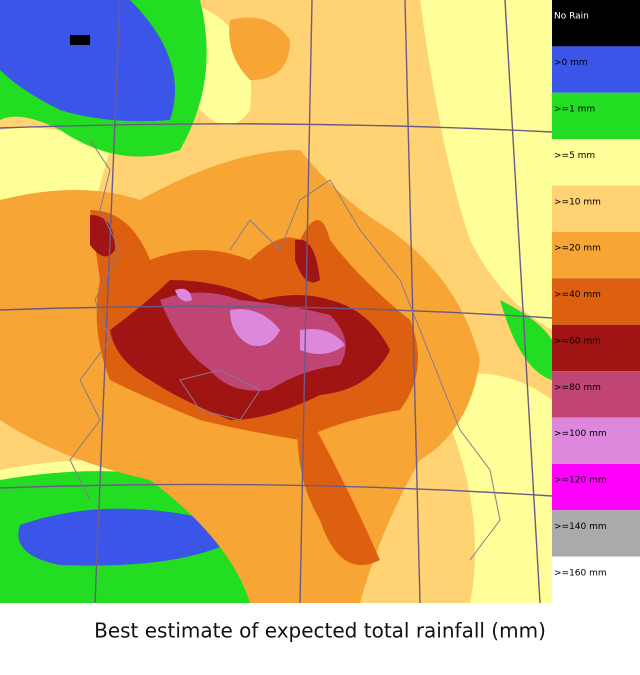  Describe the element at coordinates (580, 481) in the screenshot. I see `legend-label: >=120 mm` at that location.